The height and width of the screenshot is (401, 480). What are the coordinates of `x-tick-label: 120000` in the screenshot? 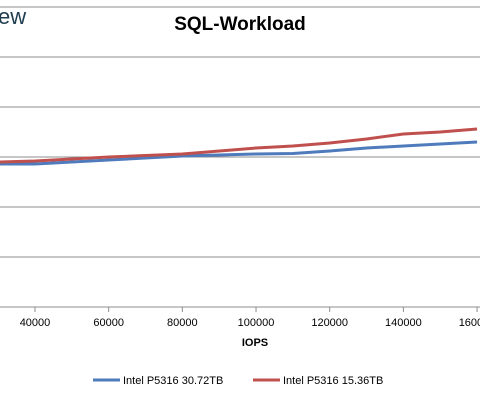 It's located at (329, 323).